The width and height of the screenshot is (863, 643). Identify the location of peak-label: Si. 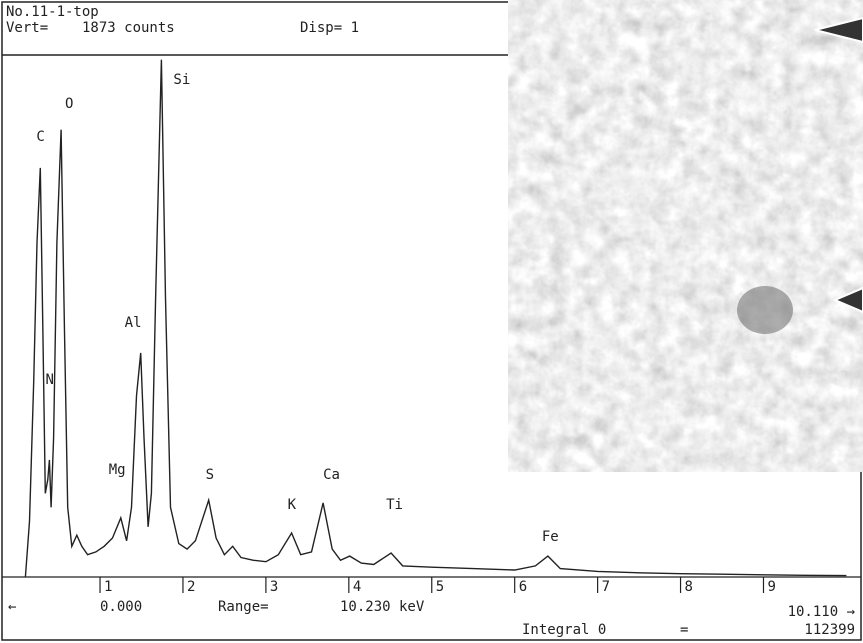
(181, 80).